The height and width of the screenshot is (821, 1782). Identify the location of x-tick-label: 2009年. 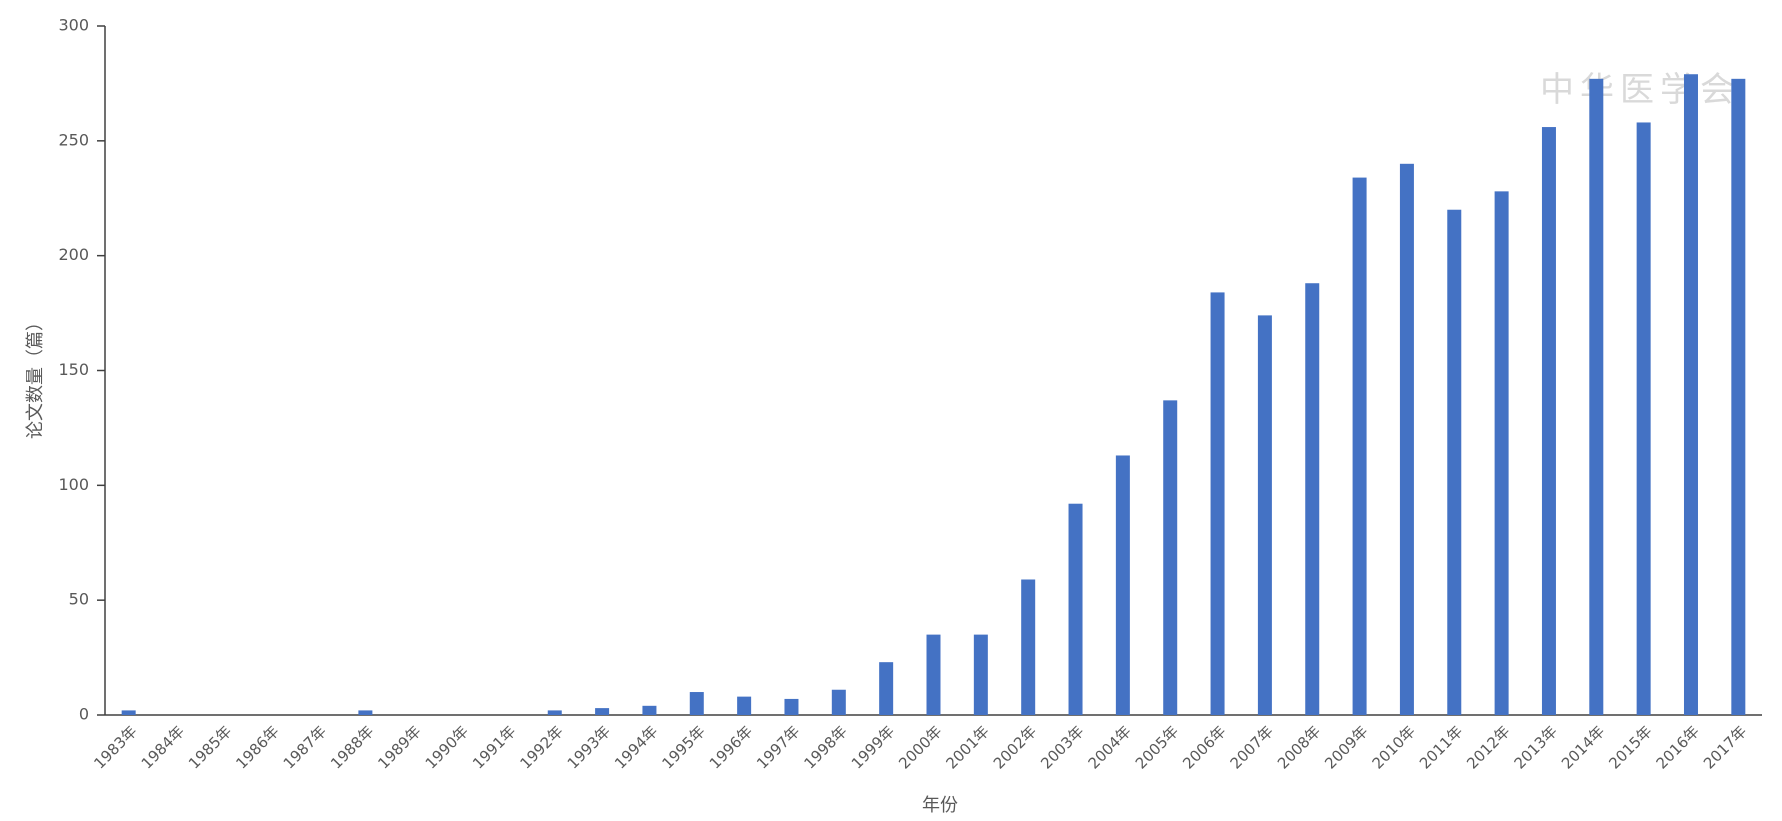
(1346, 747).